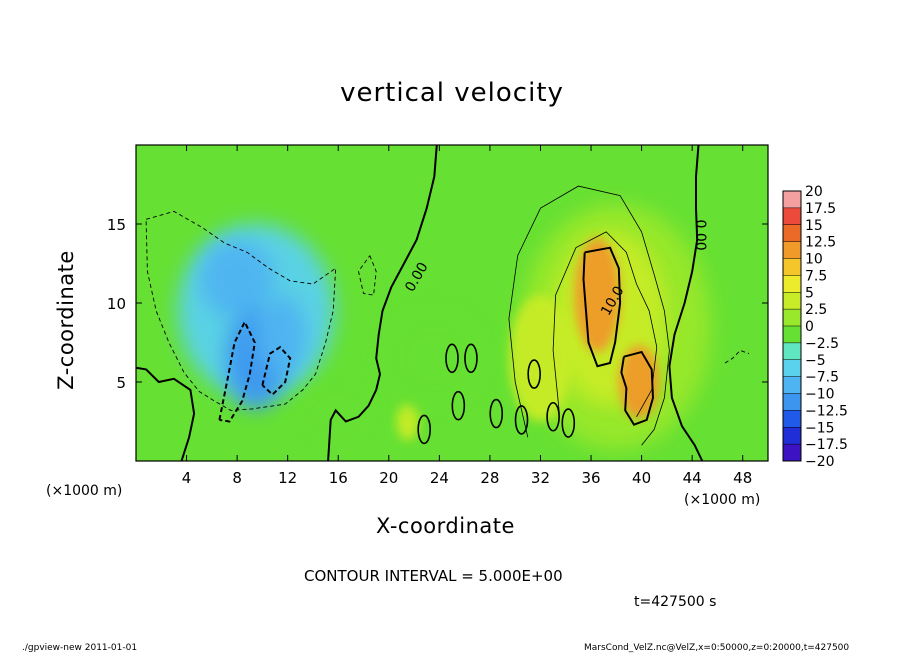 This screenshot has width=904, height=654. What do you see at coordinates (814, 192) in the screenshot?
I see `colorbar-label: 20` at bounding box center [814, 192].